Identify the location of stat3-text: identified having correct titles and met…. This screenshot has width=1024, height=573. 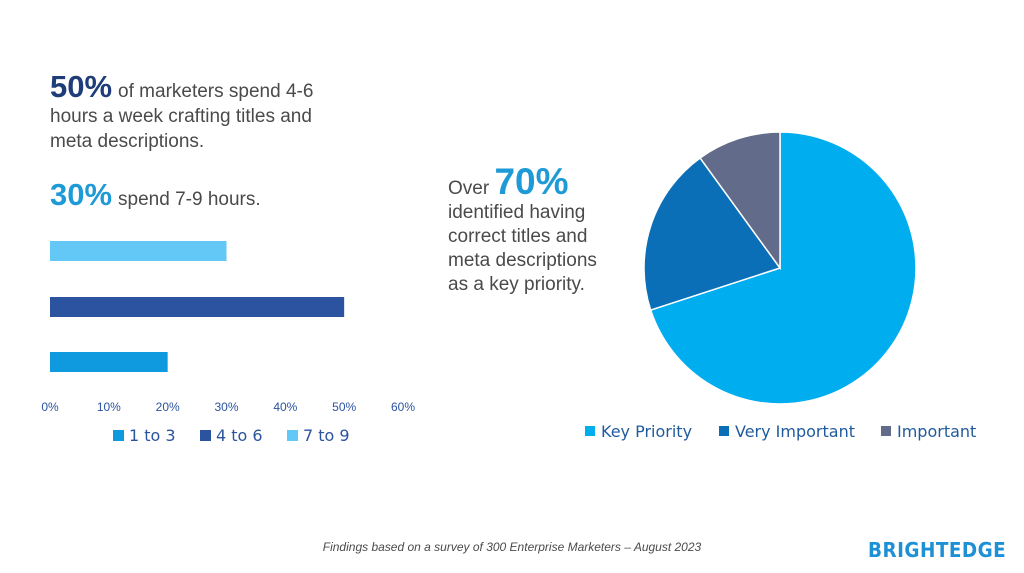
(522, 248).